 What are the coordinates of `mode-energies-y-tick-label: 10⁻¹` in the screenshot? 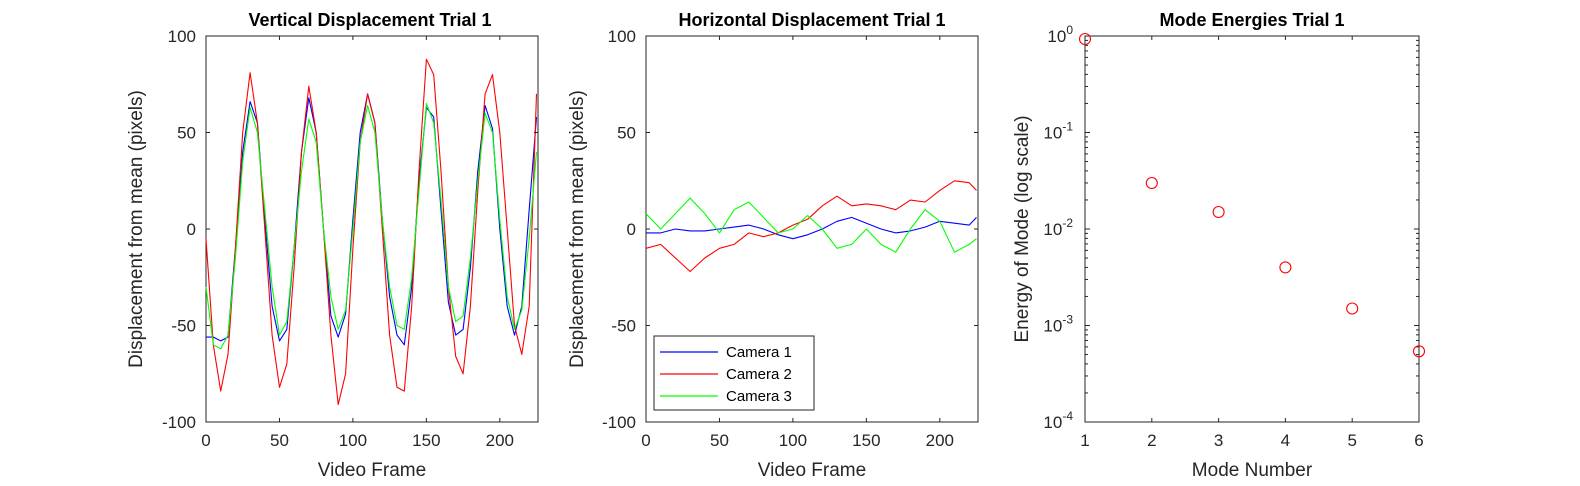 It's located at (1058, 131).